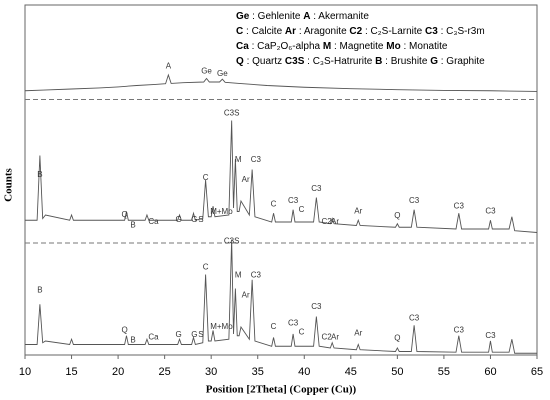 The width and height of the screenshot is (550, 400). What do you see at coordinates (490, 372) in the screenshot?
I see `x-tick-label: 60` at bounding box center [490, 372].